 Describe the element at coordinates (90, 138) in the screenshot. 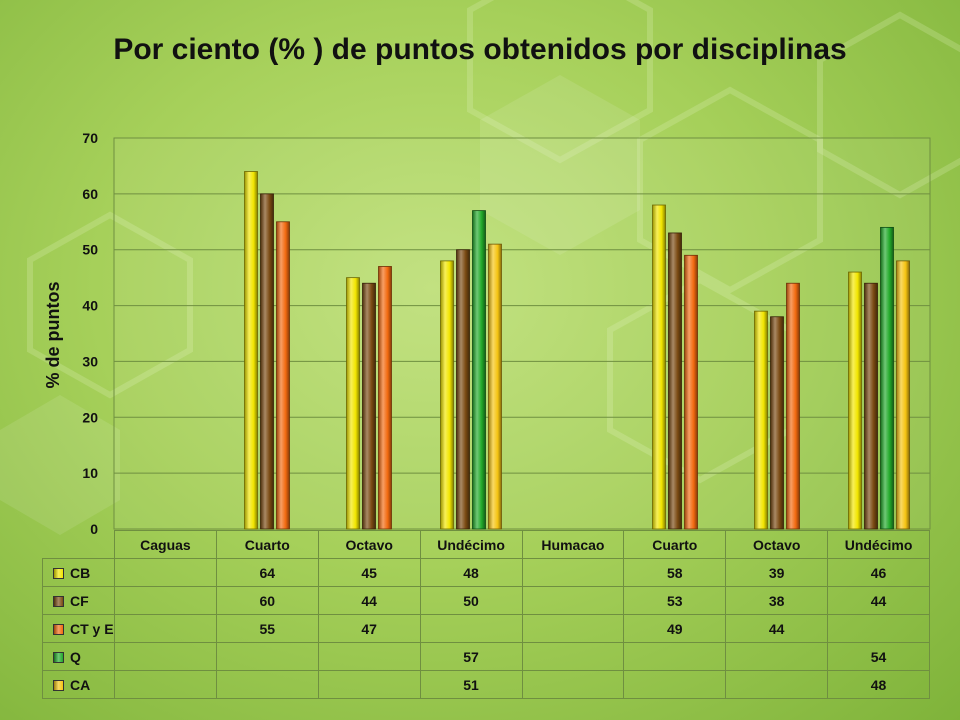

I see `y-tick-label: 70` at that location.